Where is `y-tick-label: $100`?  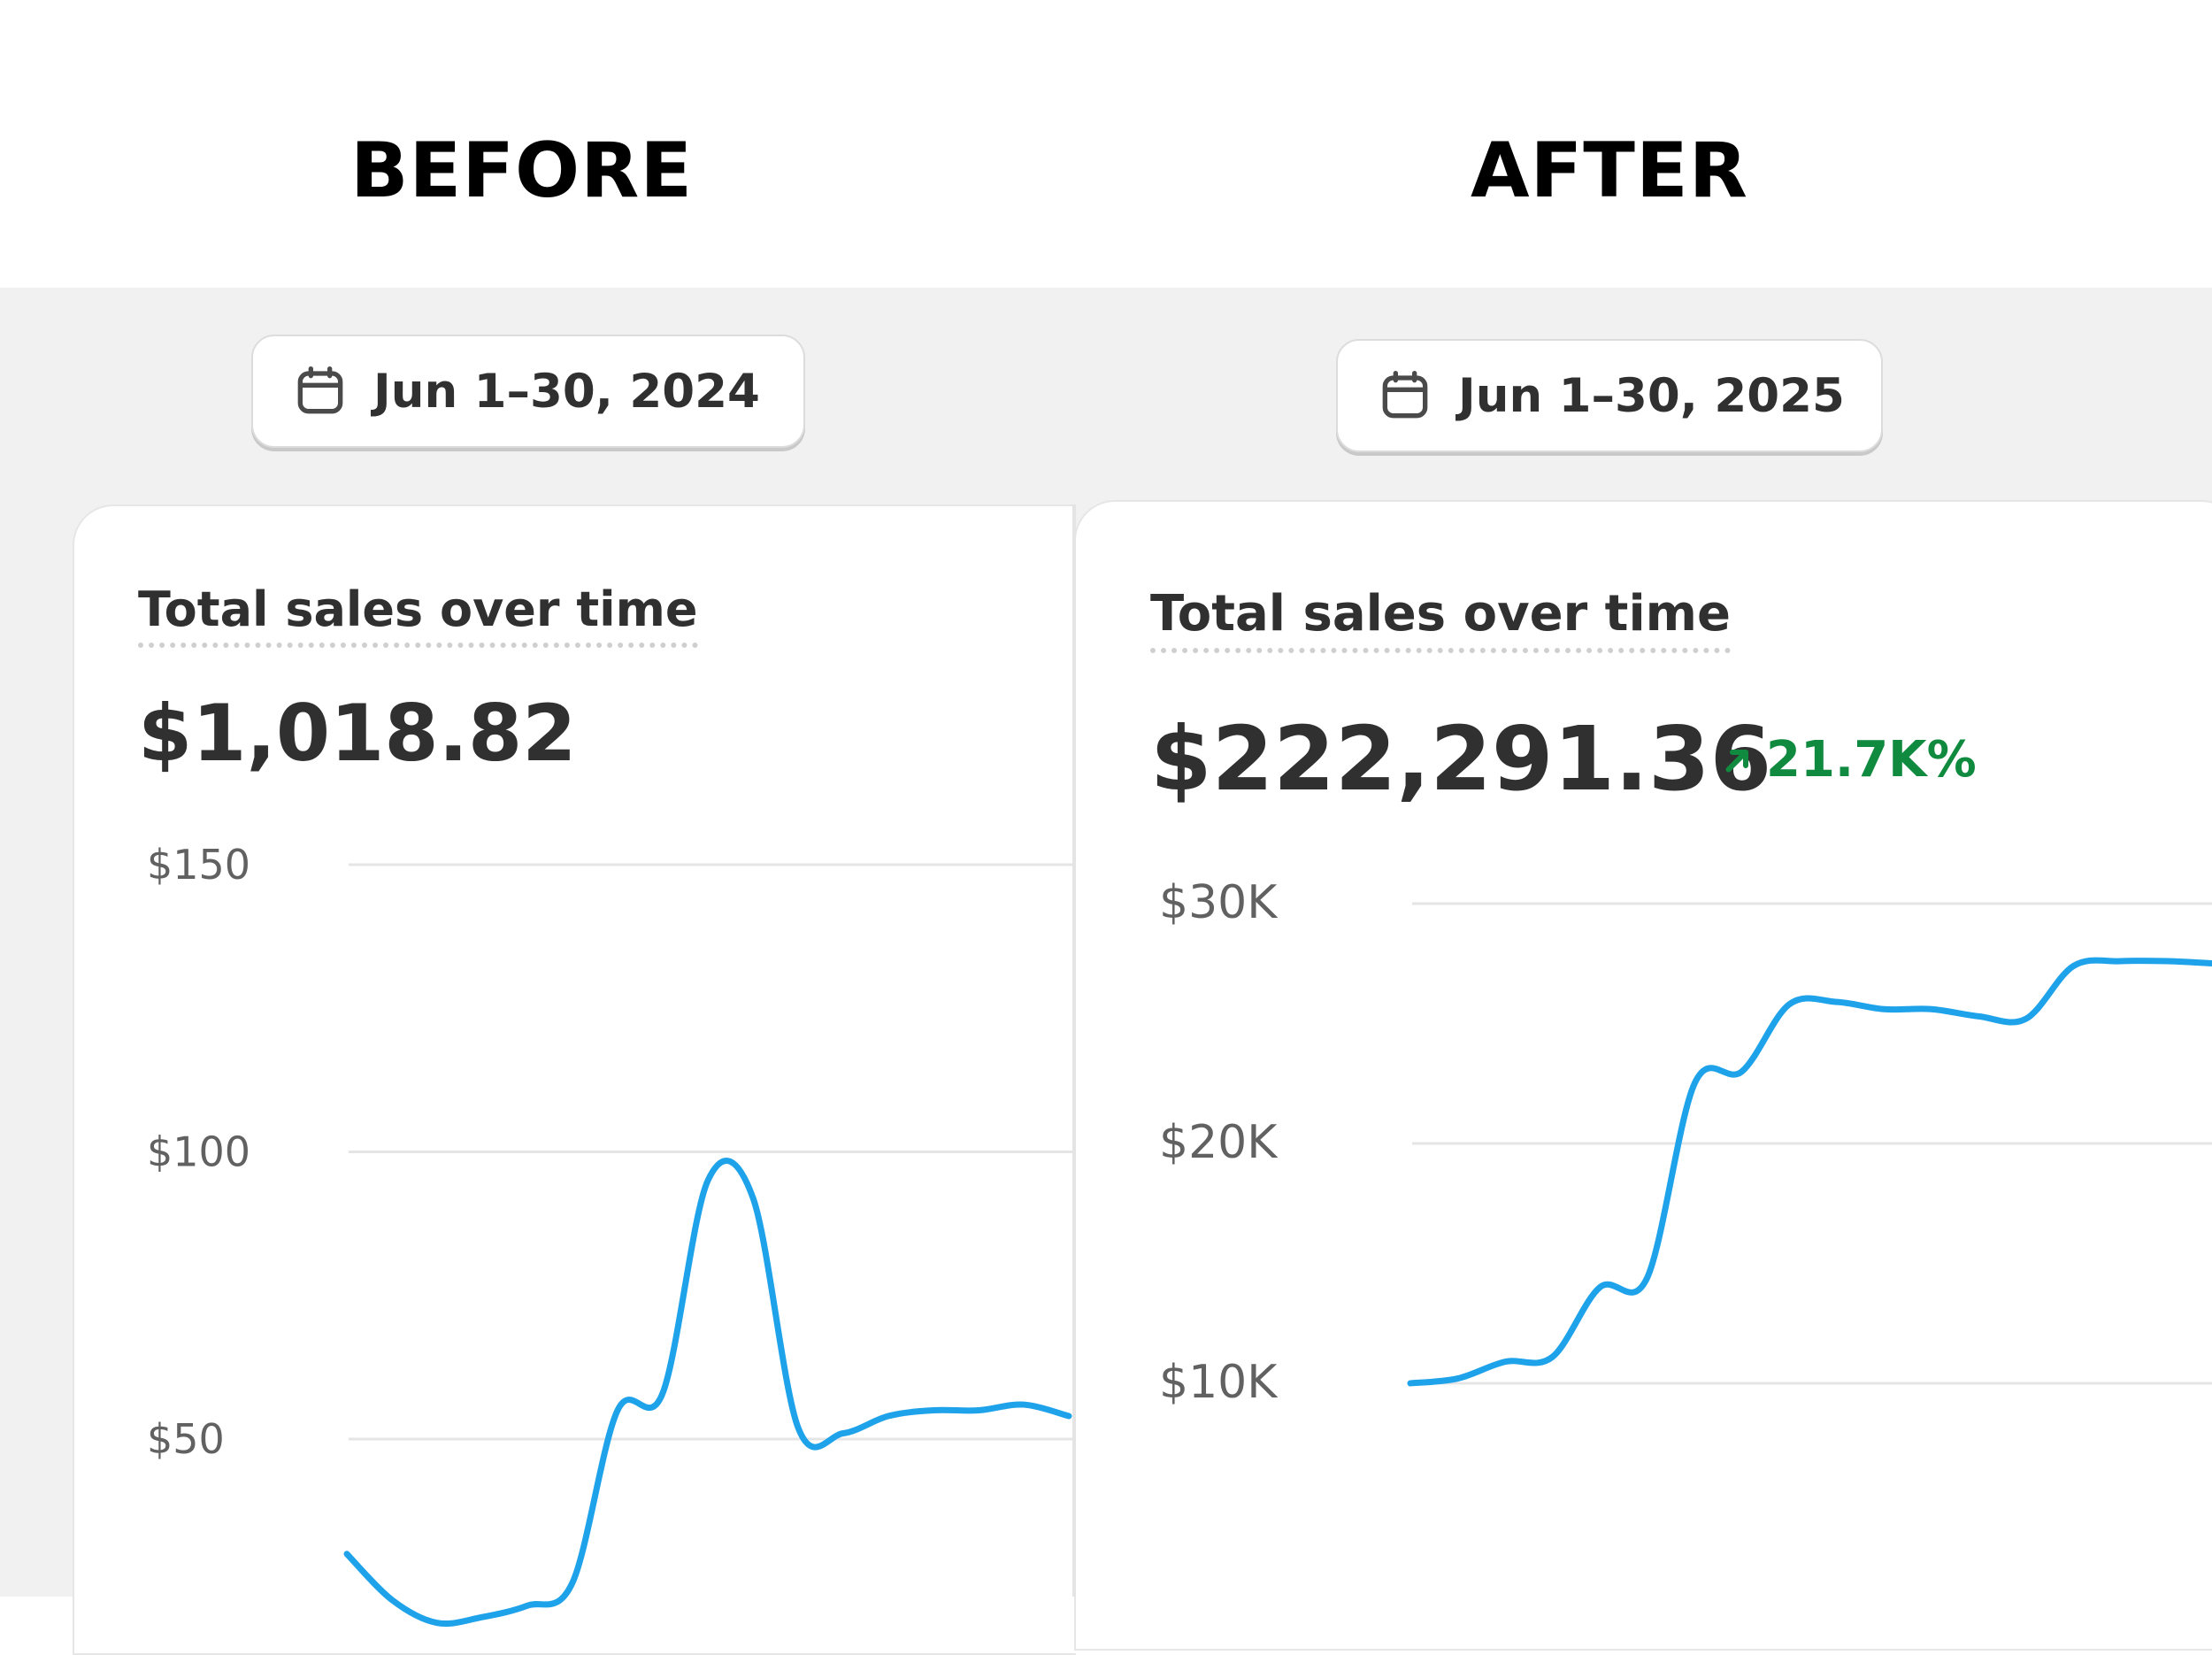
y-tick-label: $100 is located at coordinates (199, 1152).